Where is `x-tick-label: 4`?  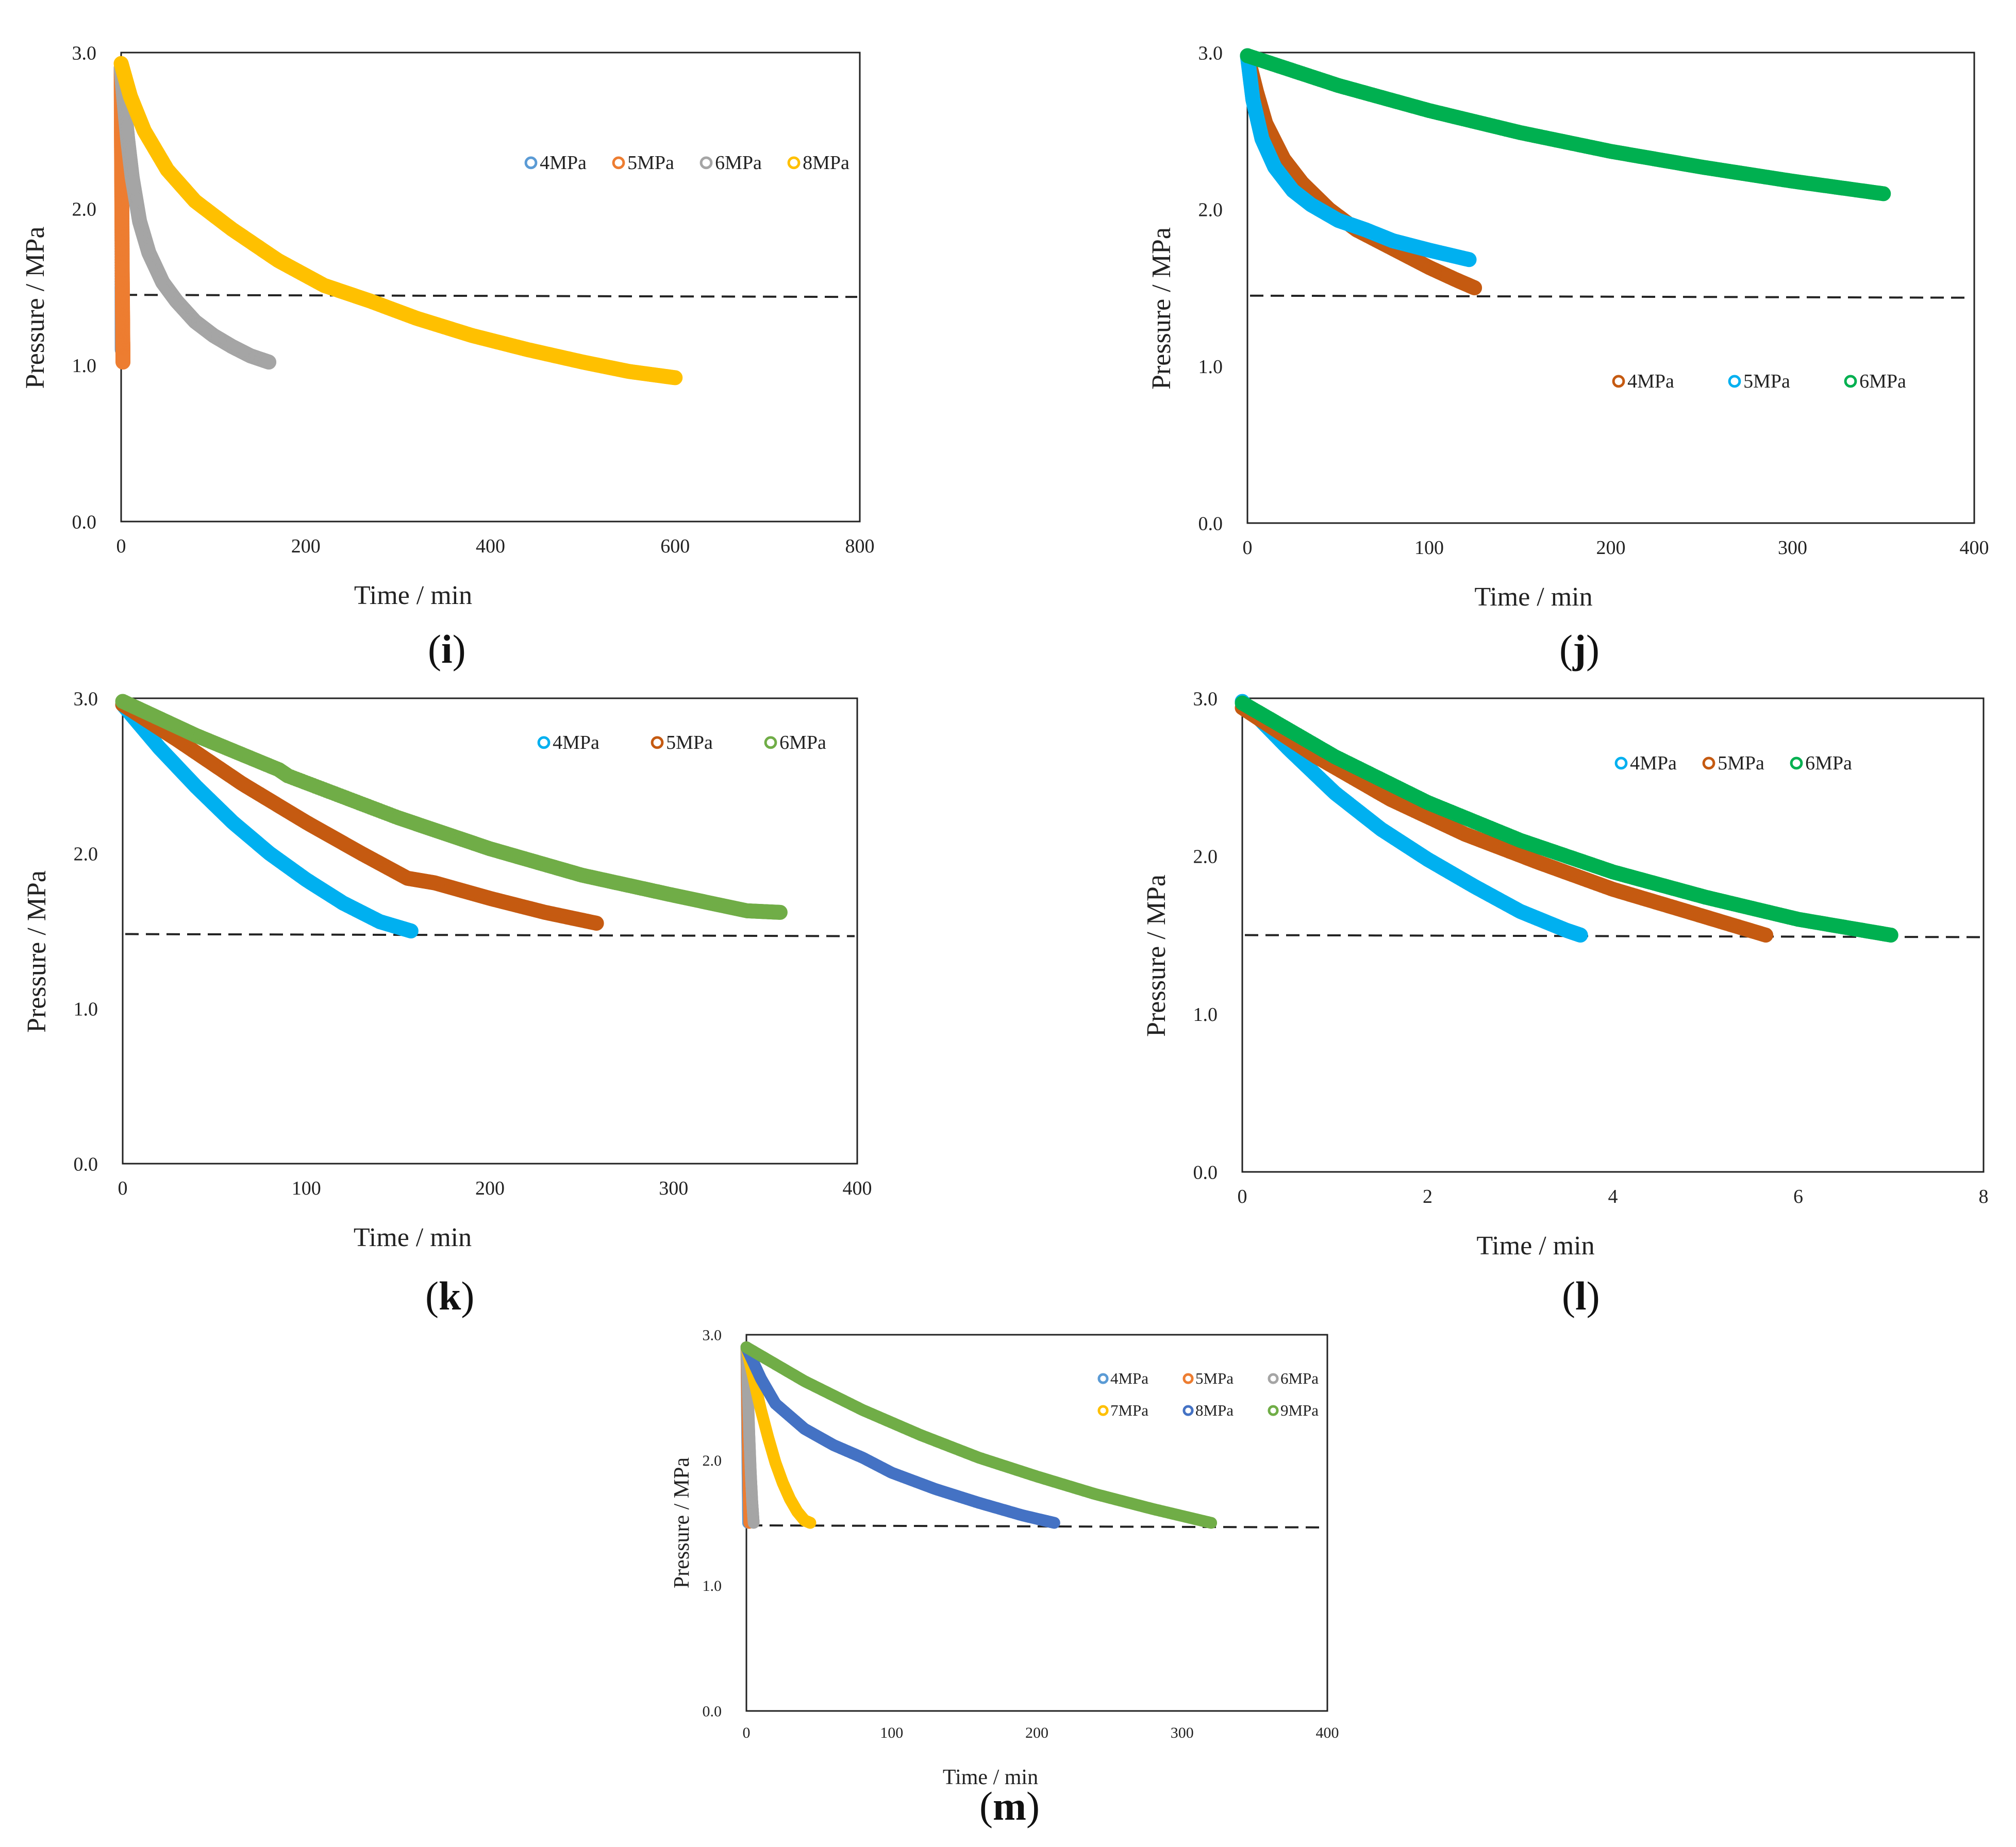 x-tick-label: 4 is located at coordinates (1613, 1196).